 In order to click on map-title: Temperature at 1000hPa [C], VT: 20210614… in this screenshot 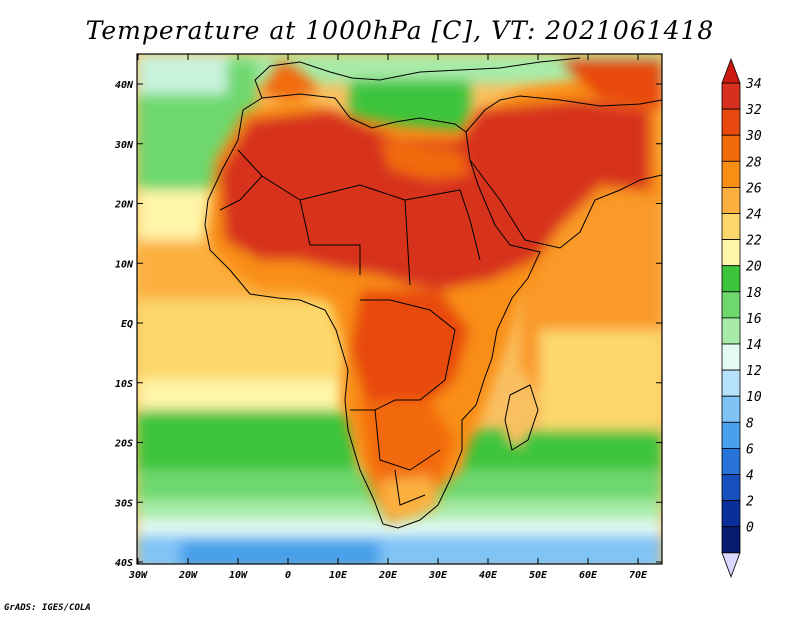, I will do `click(400, 30)`.